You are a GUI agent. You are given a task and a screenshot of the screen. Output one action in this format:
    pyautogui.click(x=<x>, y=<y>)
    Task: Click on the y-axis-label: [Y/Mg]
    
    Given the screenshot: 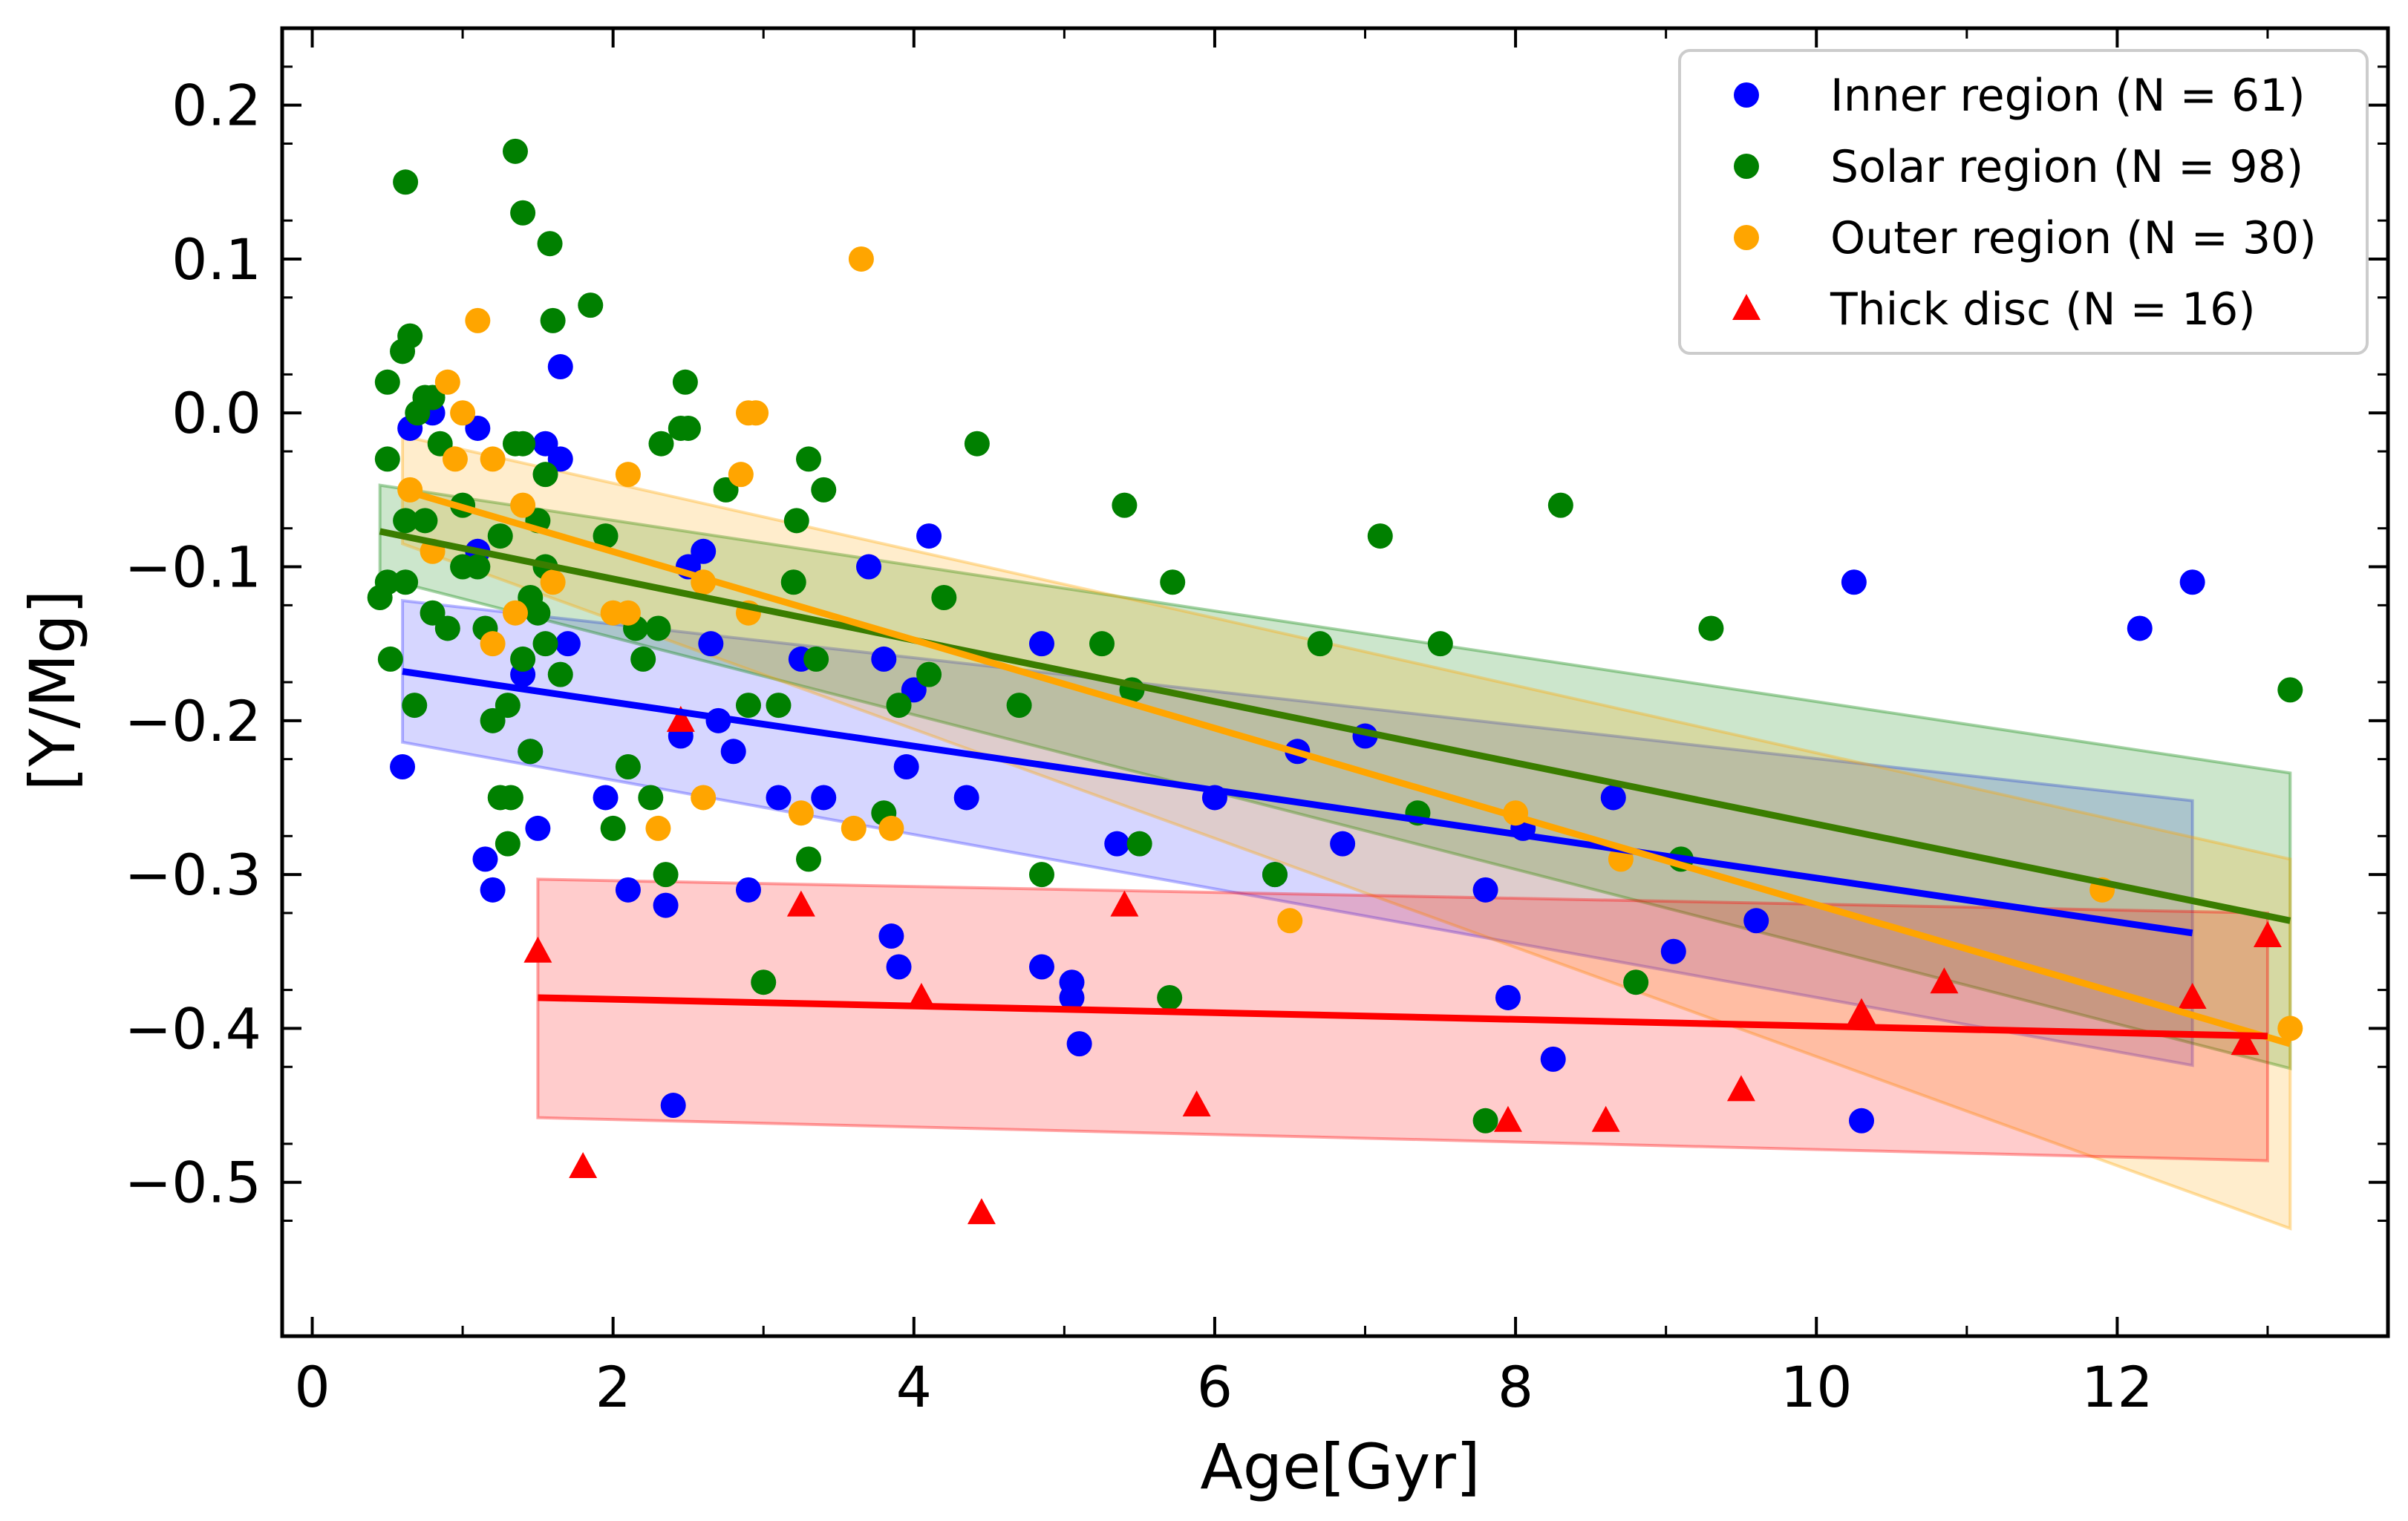 What is the action you would take?
    pyautogui.click(x=52, y=690)
    